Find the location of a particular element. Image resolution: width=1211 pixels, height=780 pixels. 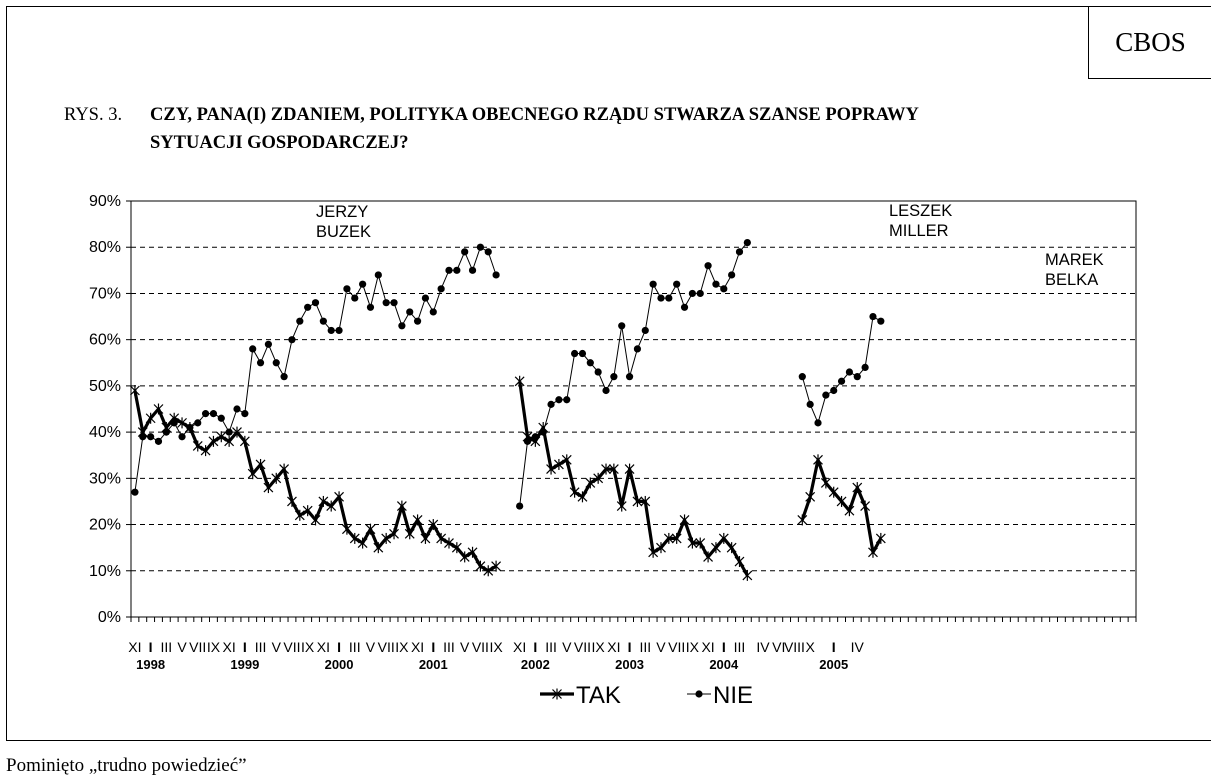

year-label: 1999 is located at coordinates (244, 664).